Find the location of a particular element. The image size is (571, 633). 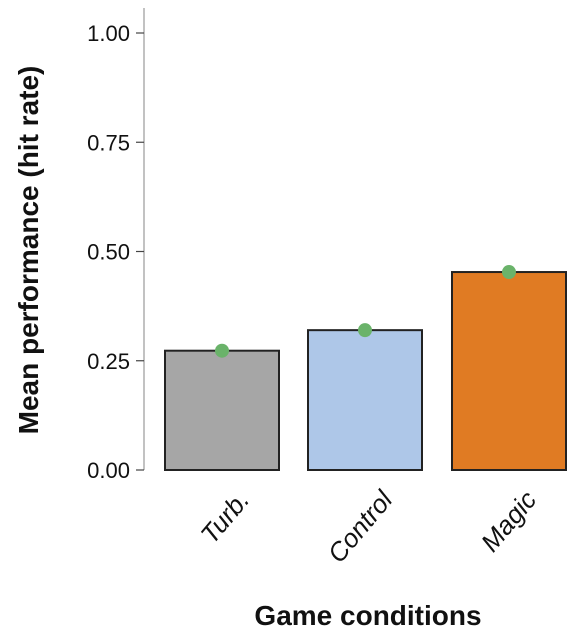

bar-turb is located at coordinates (222, 410).